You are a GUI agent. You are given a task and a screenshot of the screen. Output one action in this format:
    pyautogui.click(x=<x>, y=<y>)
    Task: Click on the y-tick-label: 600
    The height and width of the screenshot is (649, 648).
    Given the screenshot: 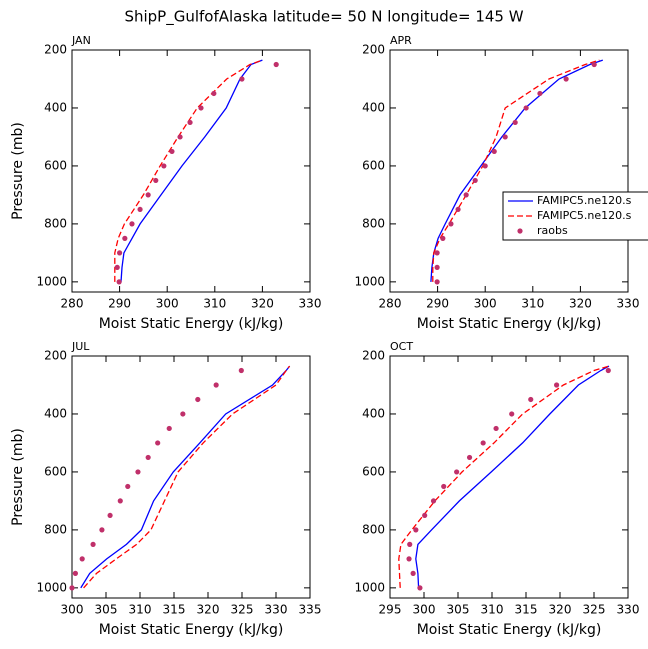 What is the action you would take?
    pyautogui.click(x=373, y=471)
    